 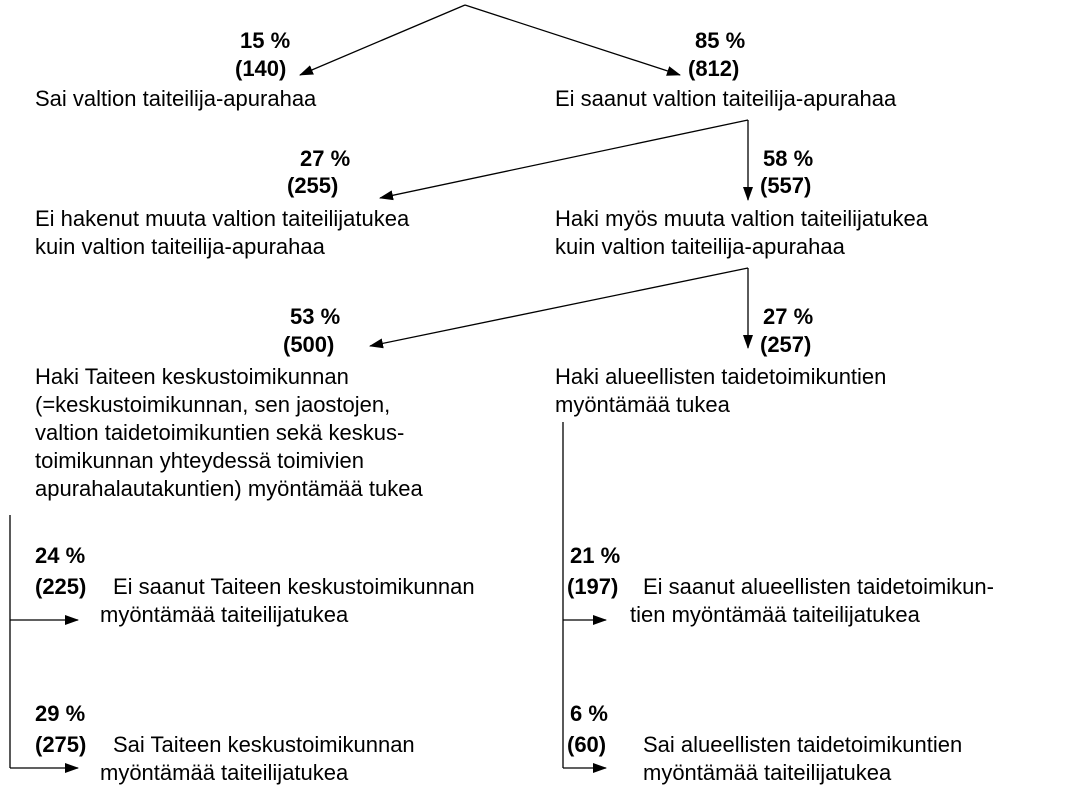 I want to click on node-label: toimikunnan yhteydessä toimivien, so click(x=199, y=460).